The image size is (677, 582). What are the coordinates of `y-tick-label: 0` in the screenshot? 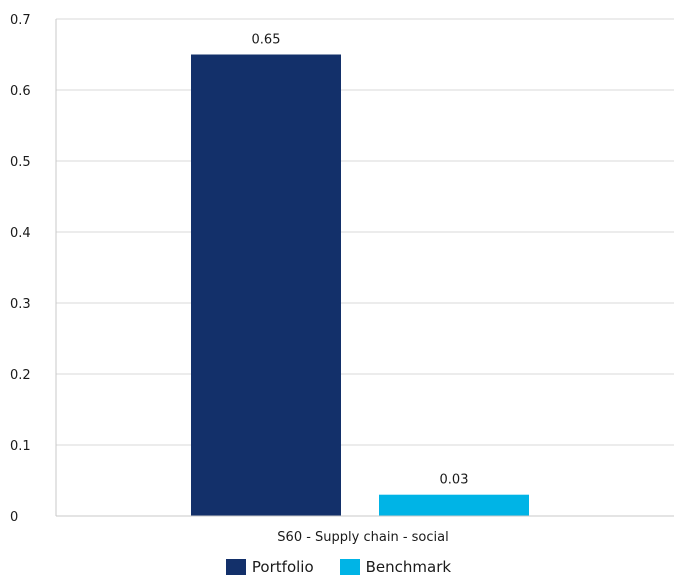 It's located at (14, 517).